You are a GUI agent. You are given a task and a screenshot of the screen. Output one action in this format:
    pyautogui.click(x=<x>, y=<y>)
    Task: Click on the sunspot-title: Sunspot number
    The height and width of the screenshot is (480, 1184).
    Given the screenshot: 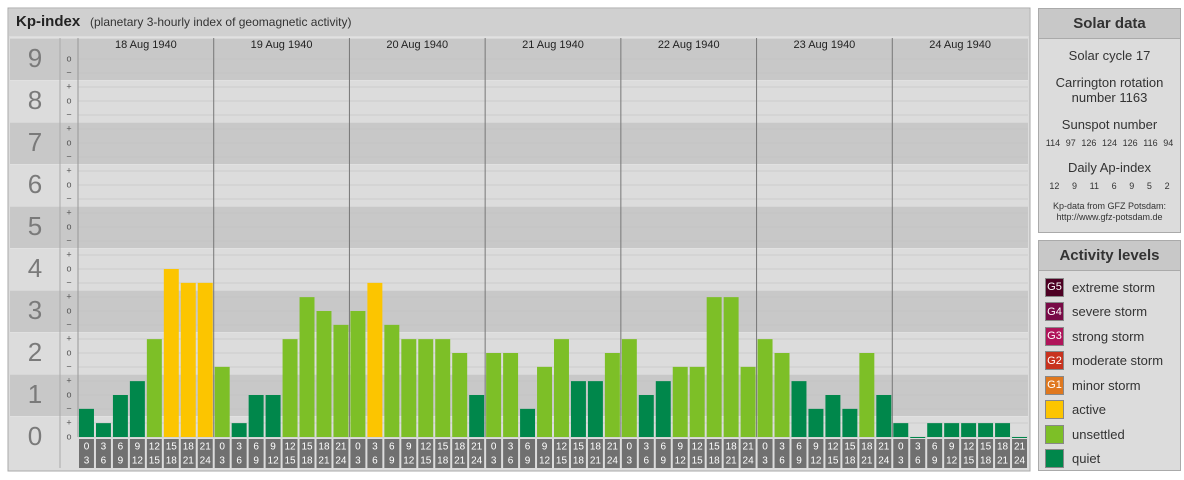 What is the action you would take?
    pyautogui.click(x=1109, y=124)
    